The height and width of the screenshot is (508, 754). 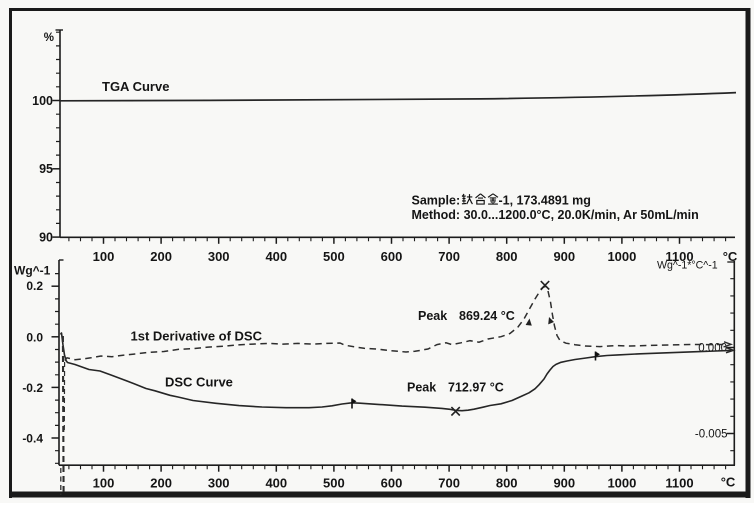 I want to click on svg-text: DSC Curve, so click(x=199, y=382).